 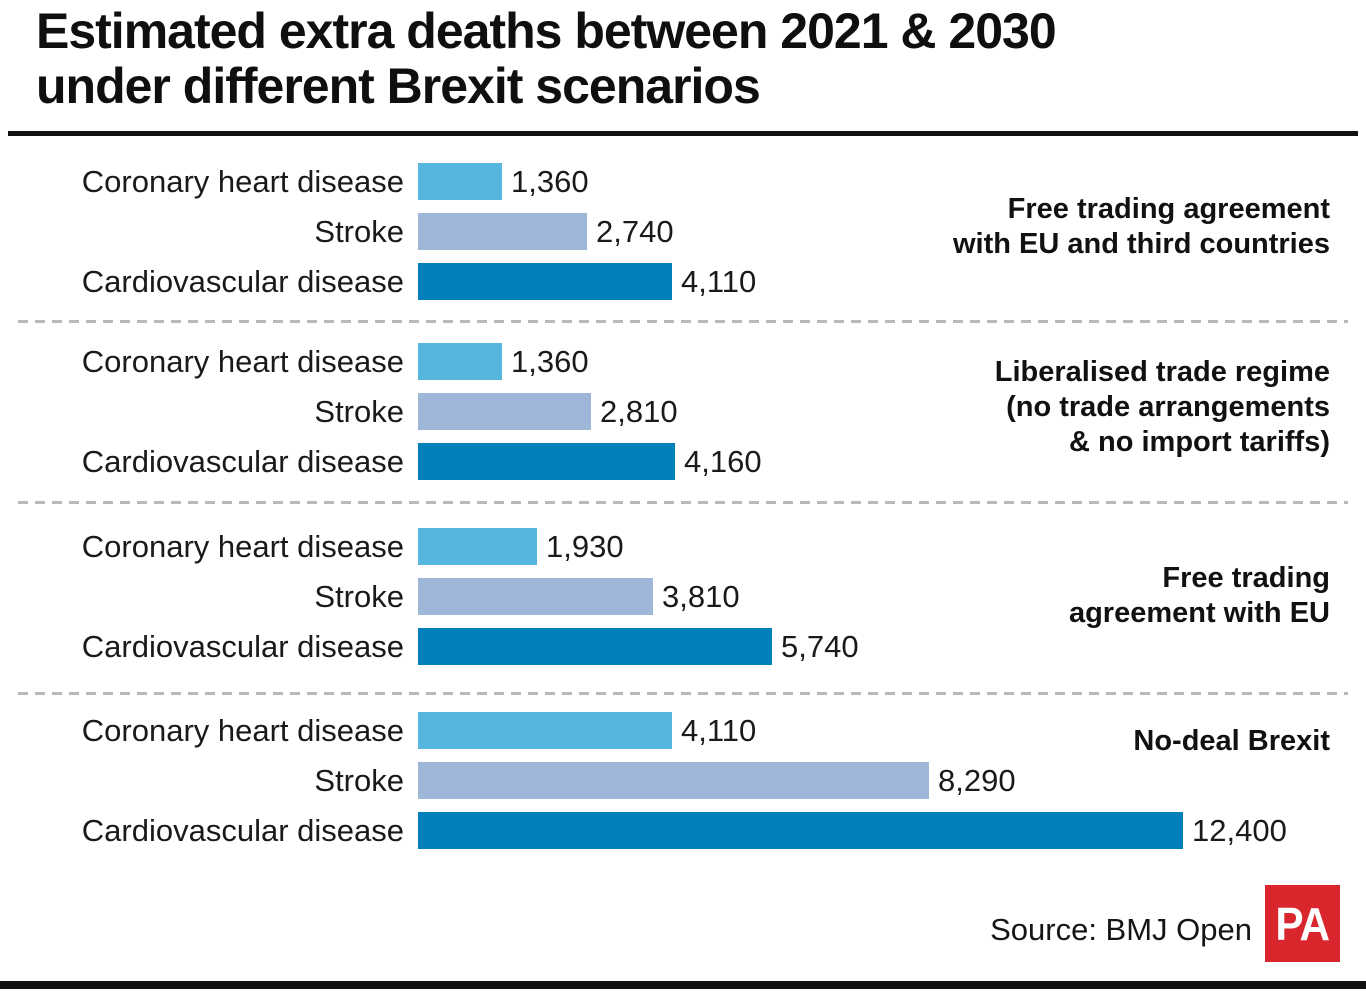 What do you see at coordinates (683, 133) in the screenshot?
I see `title-divider` at bounding box center [683, 133].